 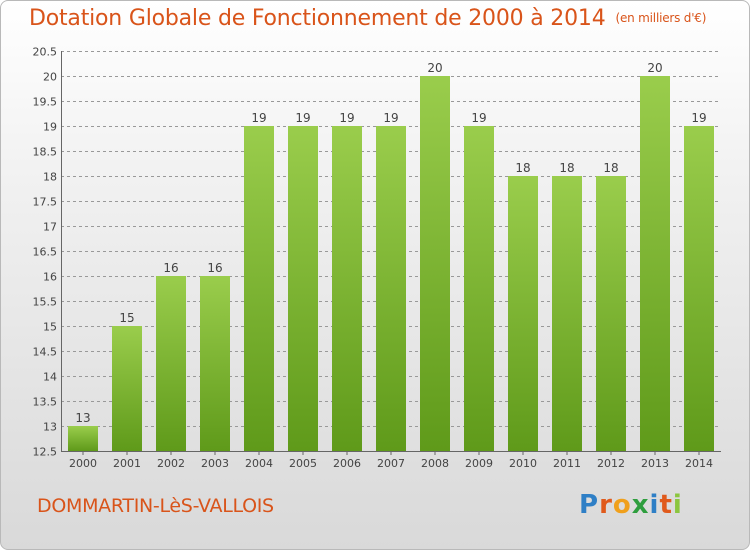 I want to click on y-tick-label: 16, so click(x=50, y=277).